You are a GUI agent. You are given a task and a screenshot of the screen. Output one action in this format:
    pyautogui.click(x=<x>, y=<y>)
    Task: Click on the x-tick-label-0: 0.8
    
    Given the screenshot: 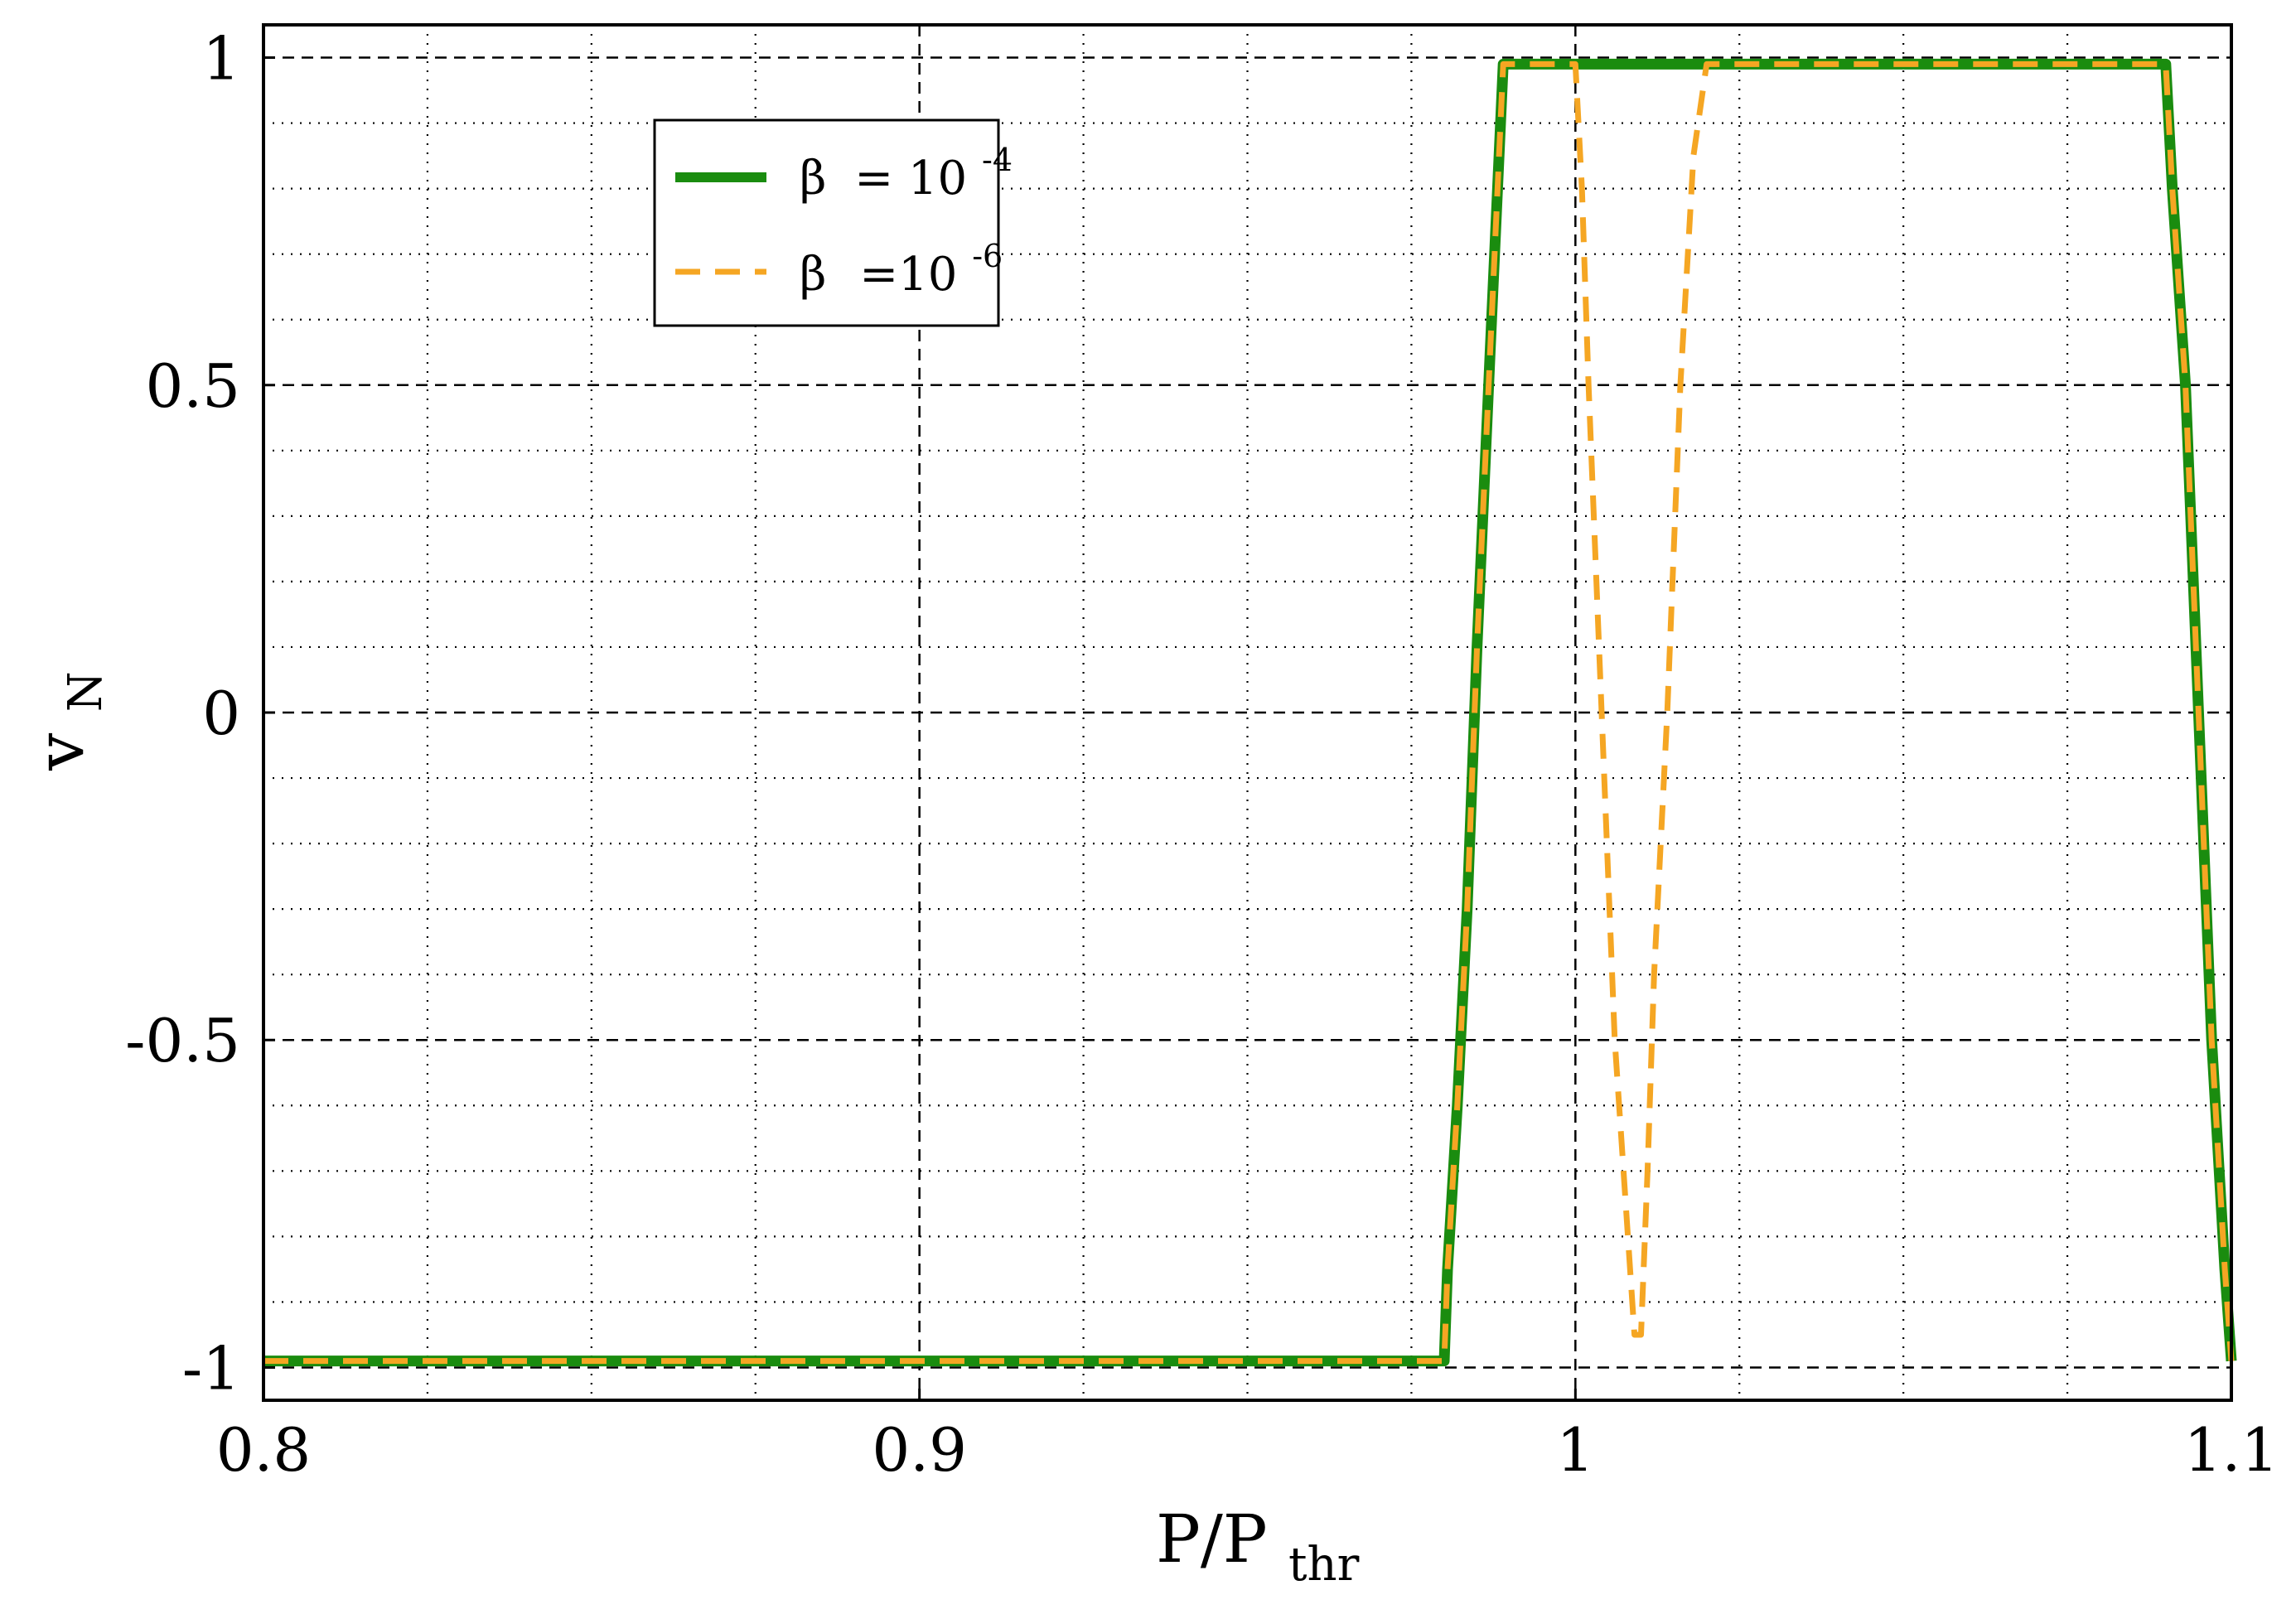 What is the action you would take?
    pyautogui.click(x=264, y=1450)
    